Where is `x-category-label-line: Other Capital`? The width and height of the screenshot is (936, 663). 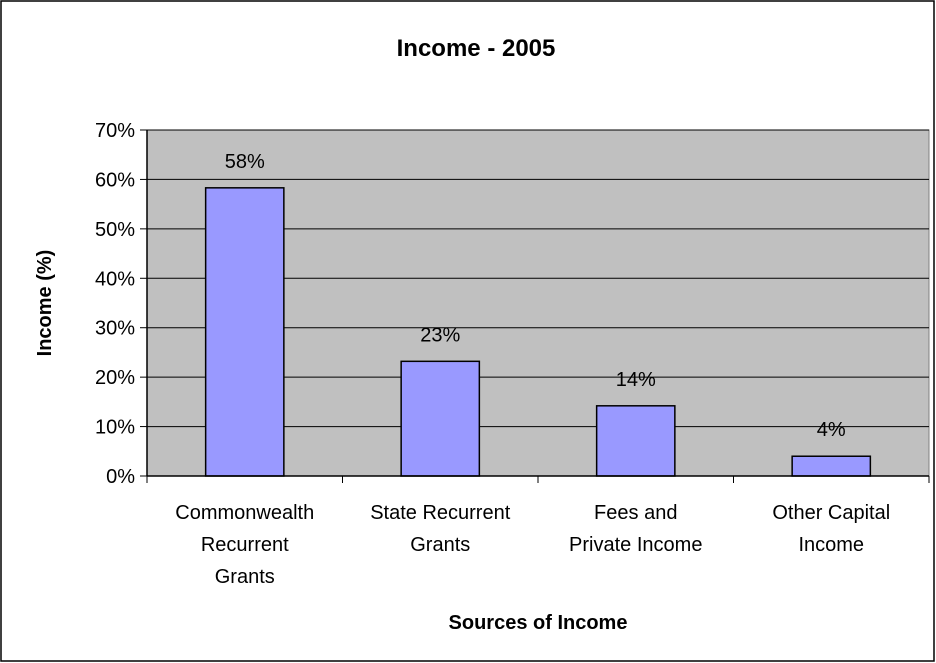 x-category-label-line: Other Capital is located at coordinates (831, 513).